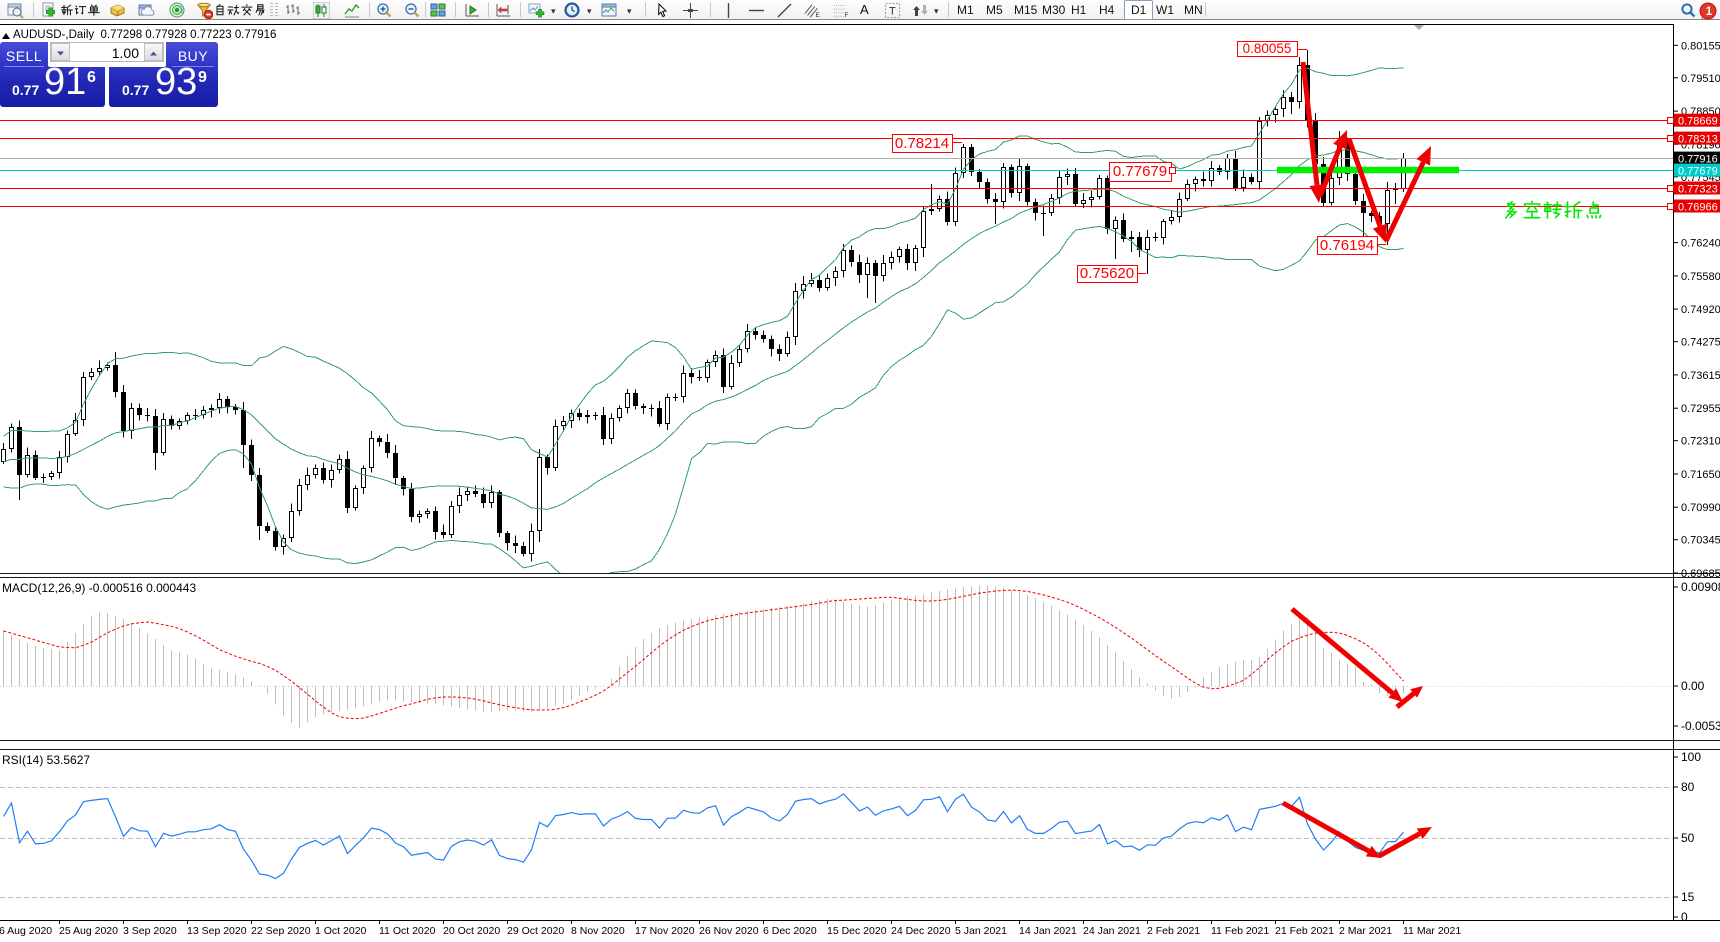 The image size is (1720, 942). Describe the element at coordinates (407, 931) in the screenshot. I see `svg-text: 11 Oct 2020` at that location.